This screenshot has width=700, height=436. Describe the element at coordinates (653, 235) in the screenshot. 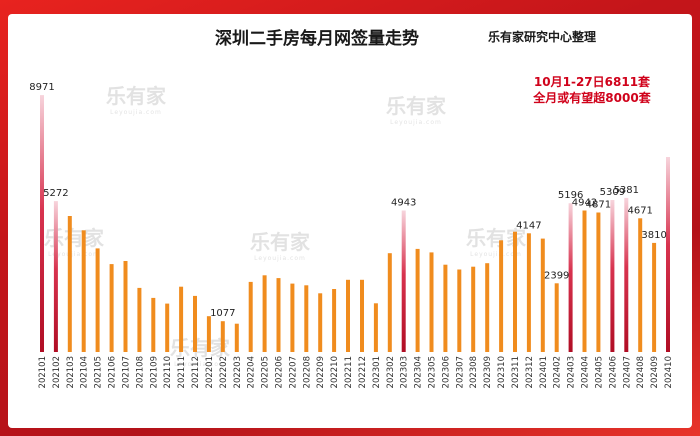

I see `value-label-202409: 3810` at that location.